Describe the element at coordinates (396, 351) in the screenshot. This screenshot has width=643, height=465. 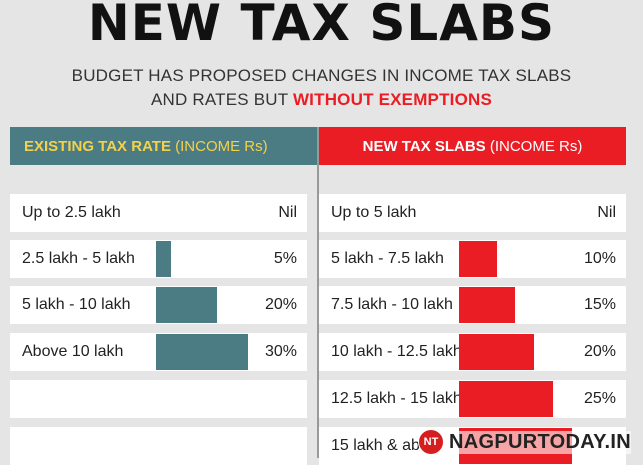
I see `new-slab-label: 10 lakh - 12.5 lakh` at that location.